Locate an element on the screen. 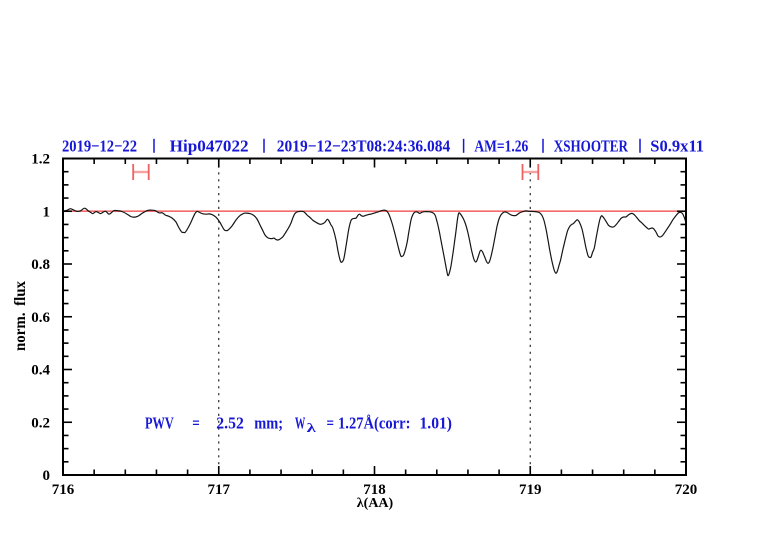 Image resolution: width=782 pixels, height=542 pixels. svg-text: PWV is located at coordinates (159, 423).